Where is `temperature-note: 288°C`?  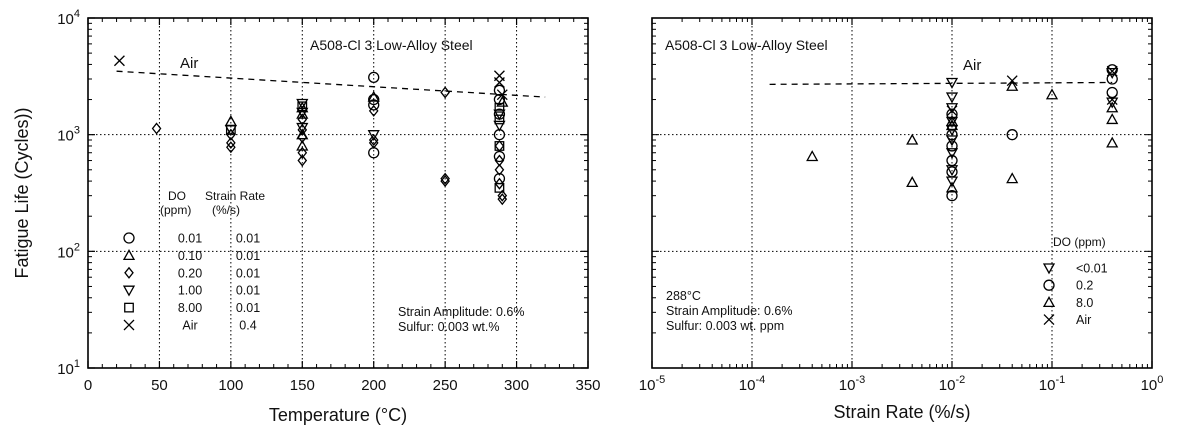 temperature-note: 288°C is located at coordinates (683, 296).